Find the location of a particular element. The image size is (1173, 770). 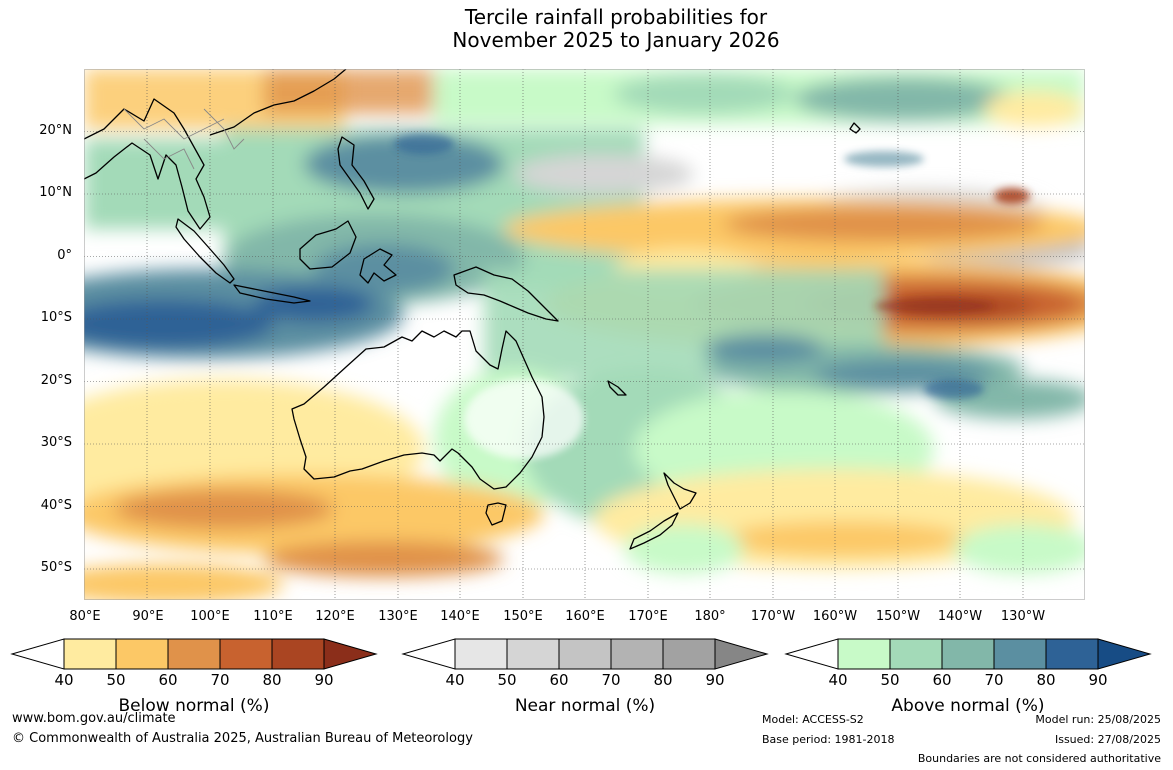

sumatra-coastline is located at coordinates (205, 251).